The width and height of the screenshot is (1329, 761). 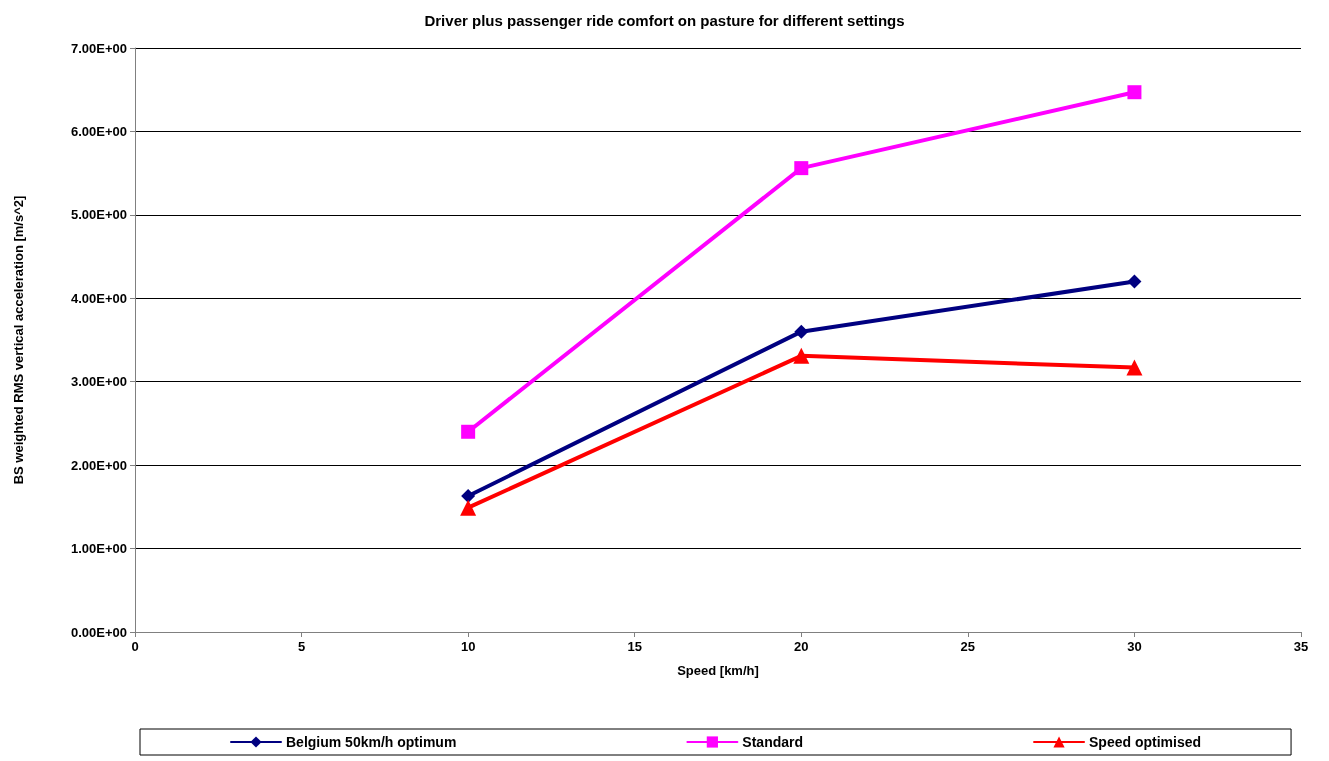 What do you see at coordinates (98, 549) in the screenshot?
I see `y-tick-label: 1.00E+00` at bounding box center [98, 549].